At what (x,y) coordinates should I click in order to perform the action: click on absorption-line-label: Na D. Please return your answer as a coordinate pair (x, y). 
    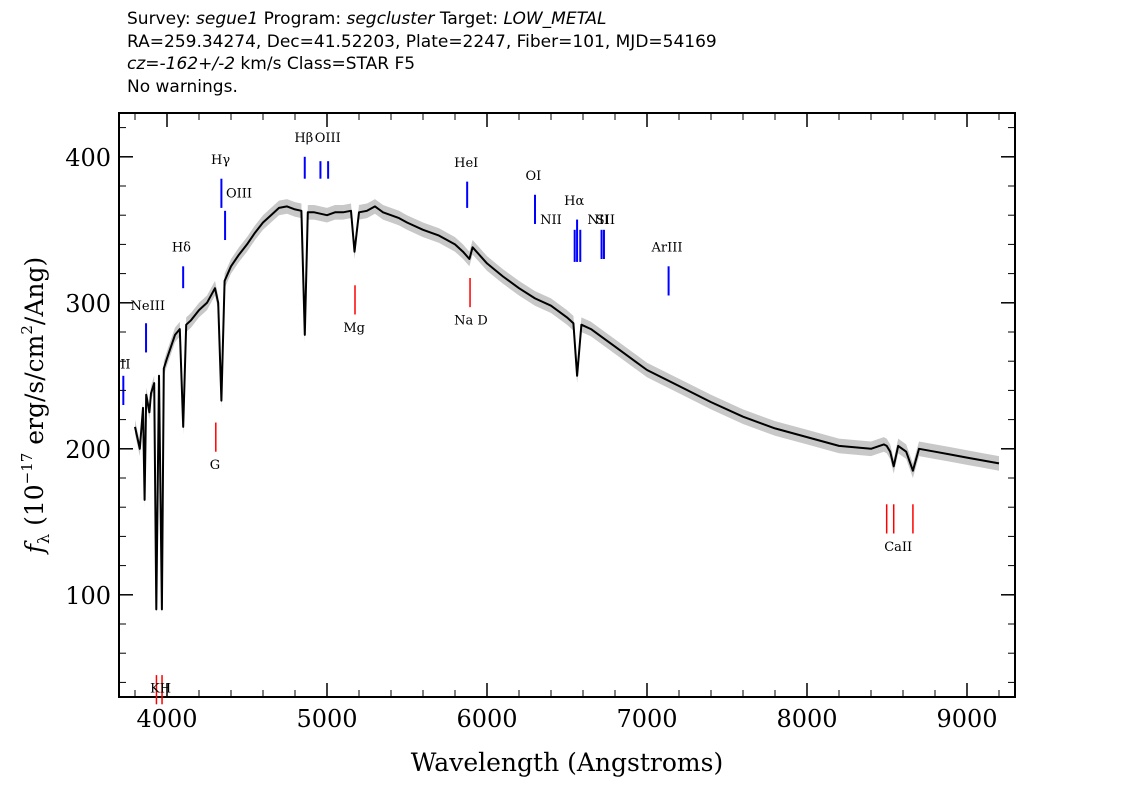
    Looking at the image, I should click on (471, 321).